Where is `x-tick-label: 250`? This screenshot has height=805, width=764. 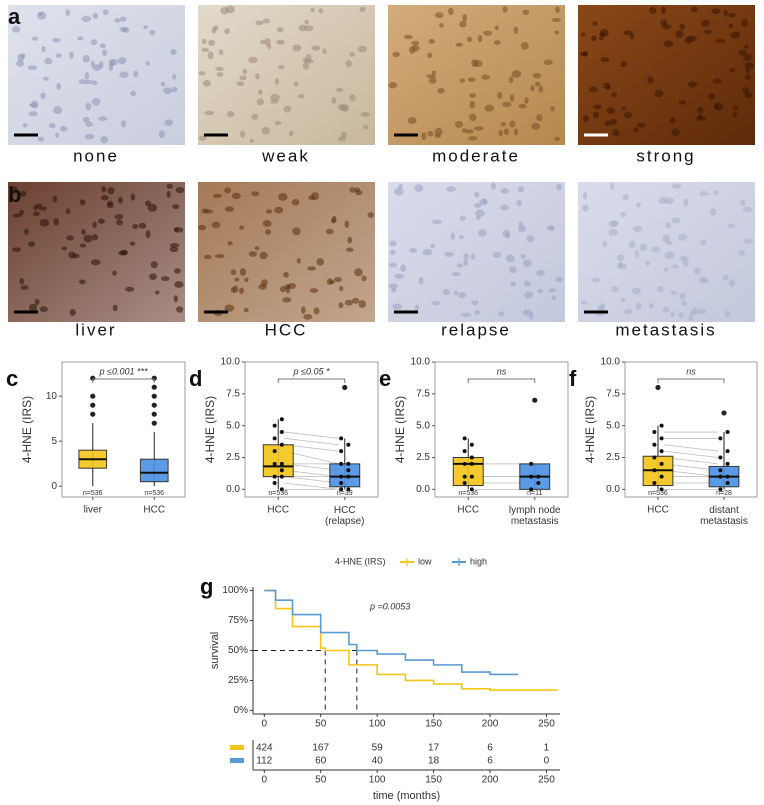 x-tick-label: 250 is located at coordinates (546, 724).